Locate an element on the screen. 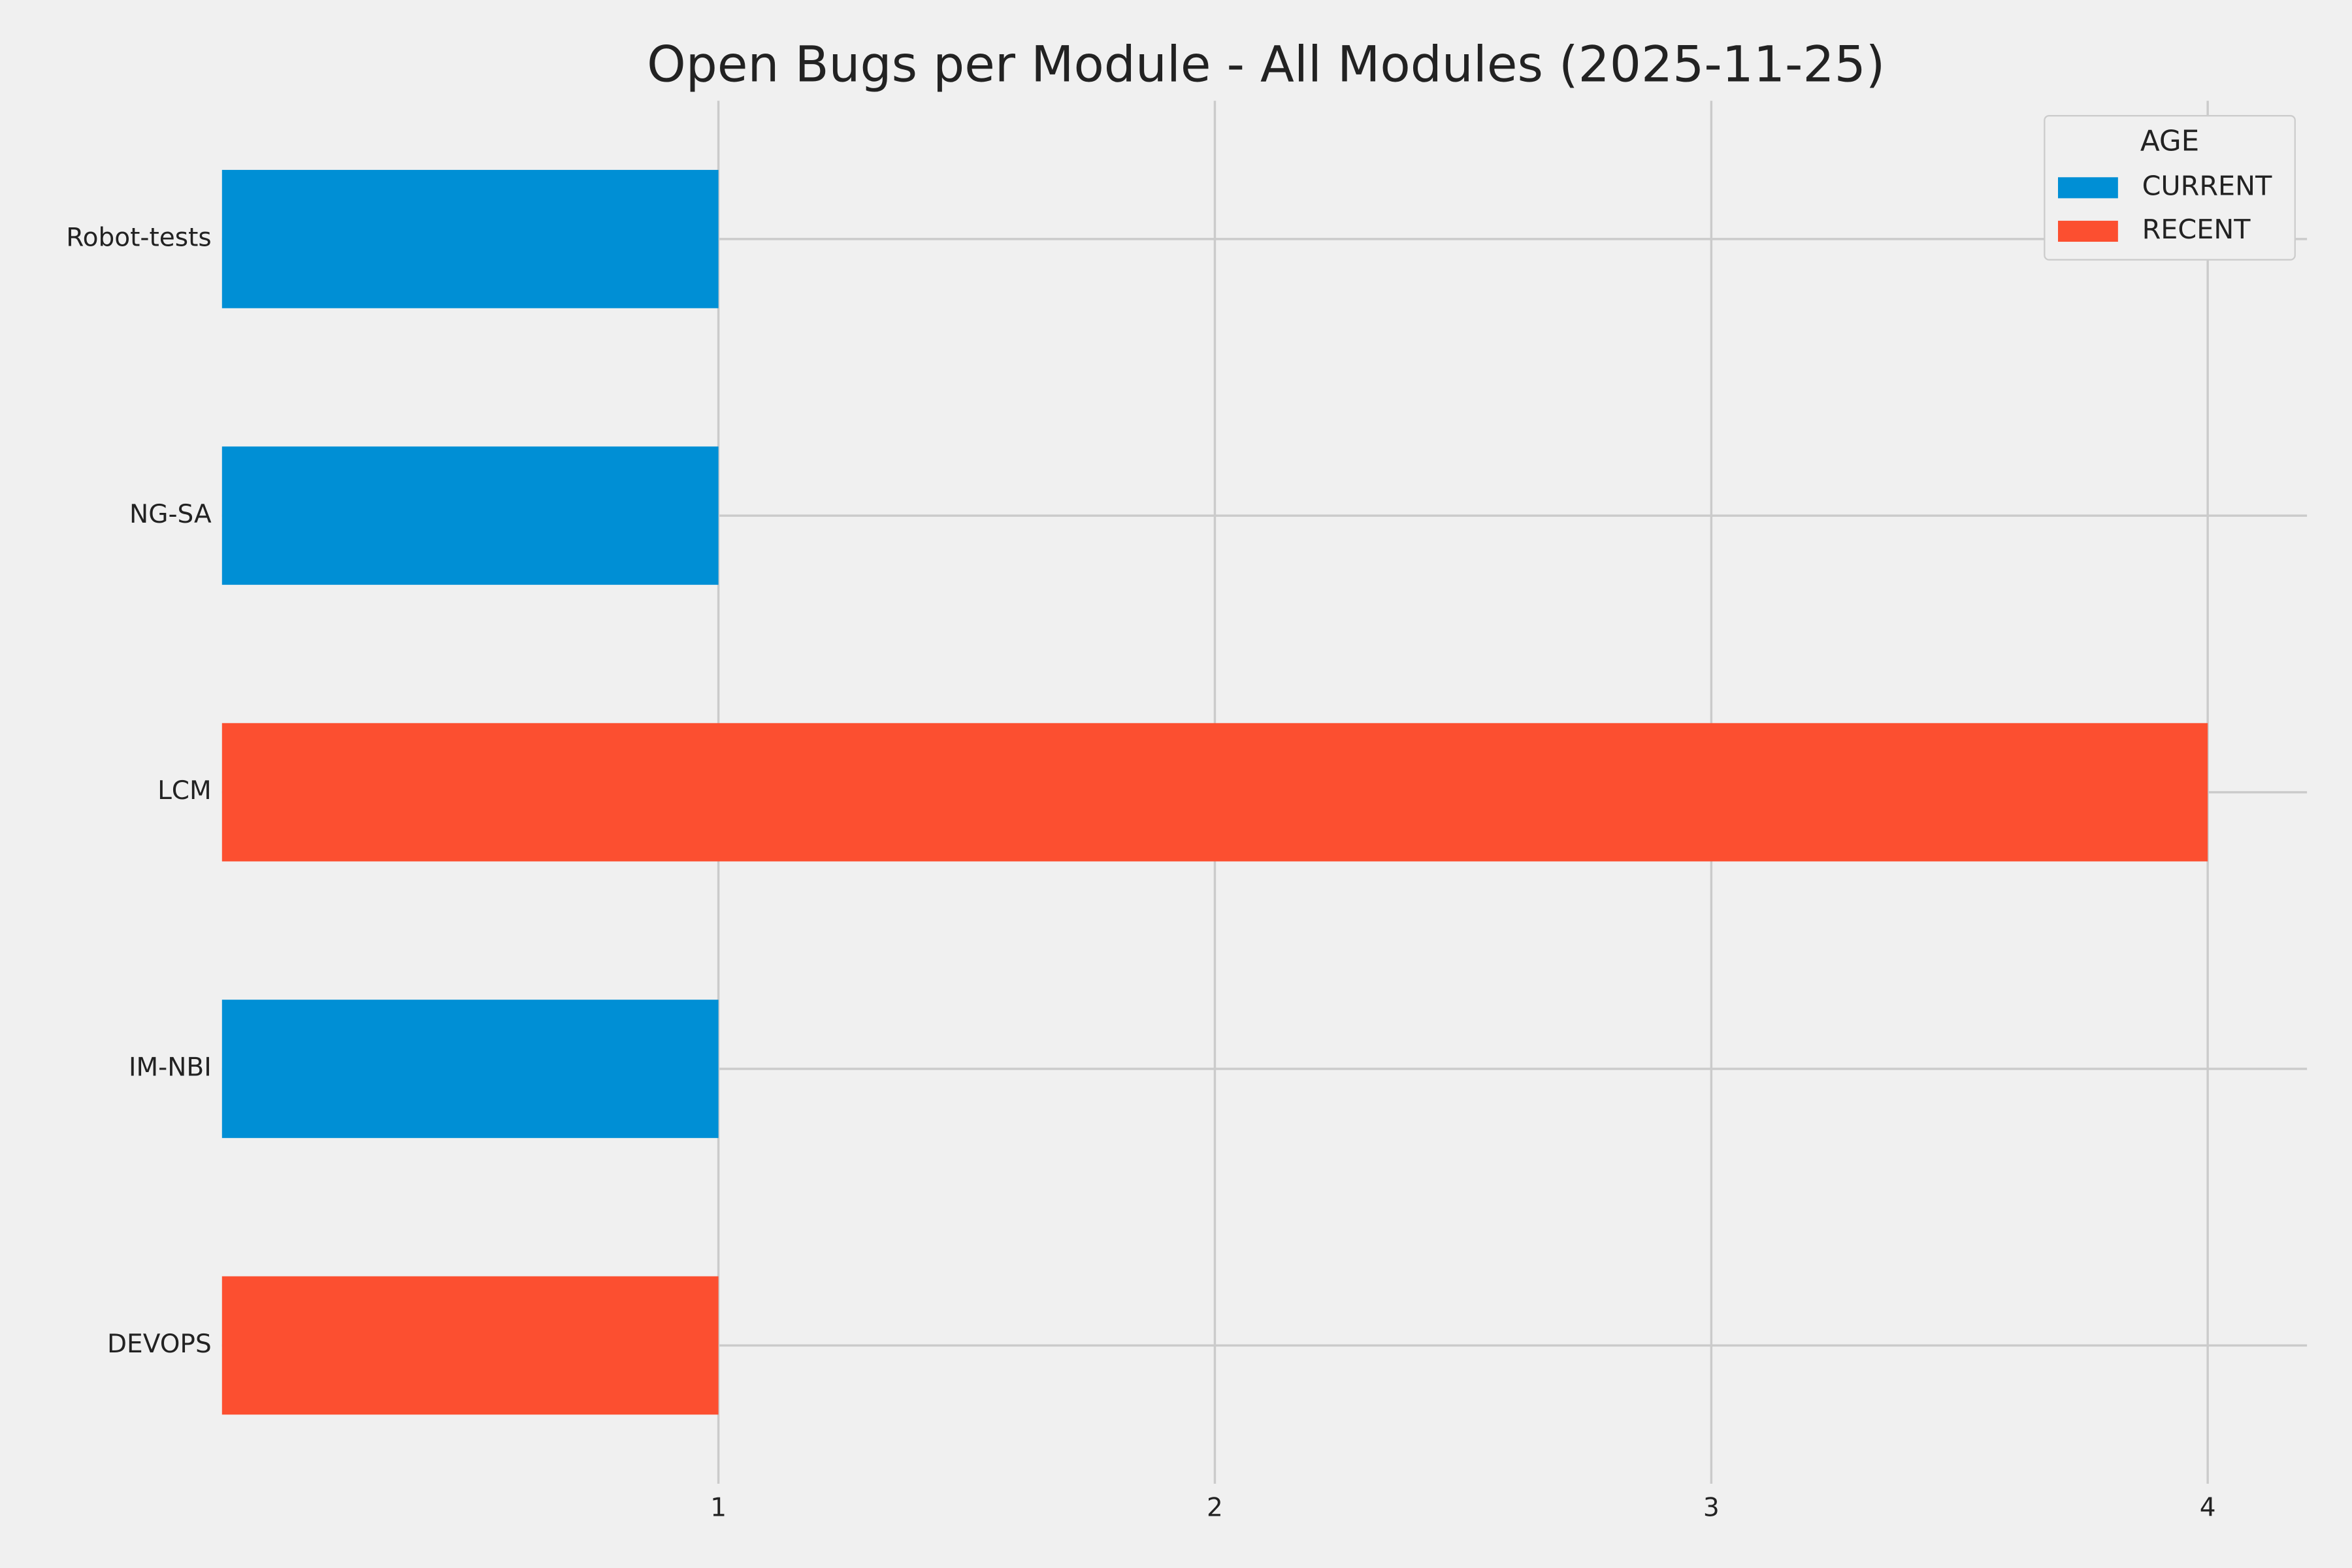 Image resolution: width=2352 pixels, height=1568 pixels. x-tick-label: 3 is located at coordinates (1711, 1508).